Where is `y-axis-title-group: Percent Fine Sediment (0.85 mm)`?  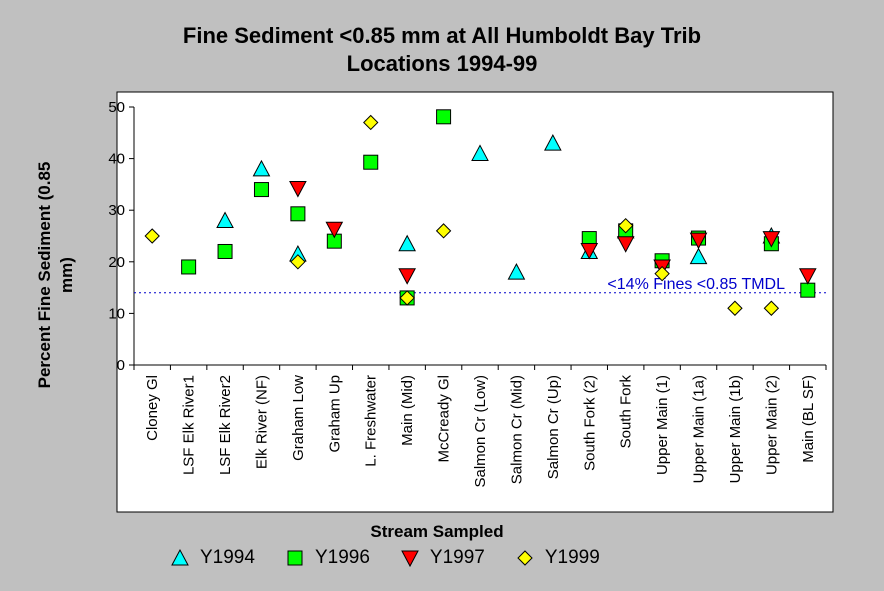
y-axis-title-group: Percent Fine Sediment (0.85 mm) is located at coordinates (55, 275).